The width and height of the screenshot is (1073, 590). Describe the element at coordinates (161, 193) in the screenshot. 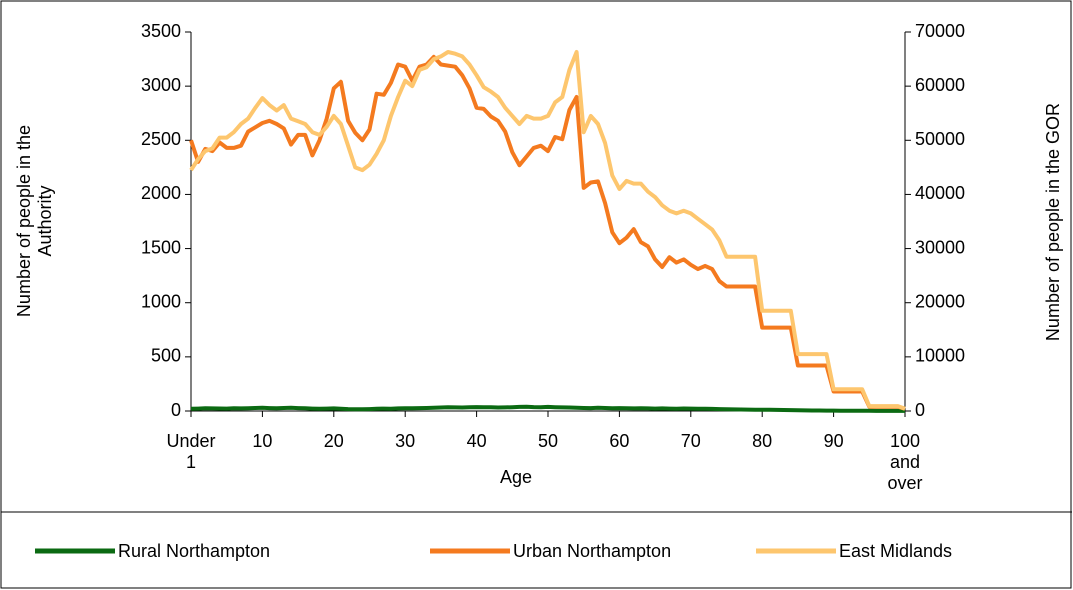

I see `y-tick-label: 2000` at that location.